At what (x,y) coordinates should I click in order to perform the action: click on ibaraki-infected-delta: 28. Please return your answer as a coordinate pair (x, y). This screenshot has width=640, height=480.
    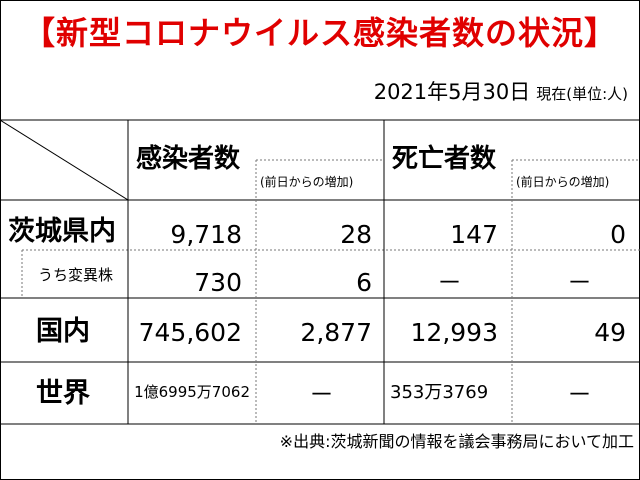
    Looking at the image, I should click on (356, 234).